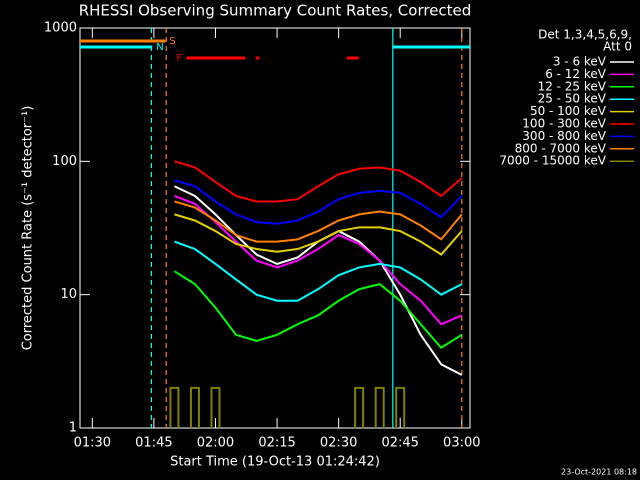 This screenshot has width=640, height=480. Describe the element at coordinates (572, 99) in the screenshot. I see `legend-label: 25 - 50 keV` at that location.